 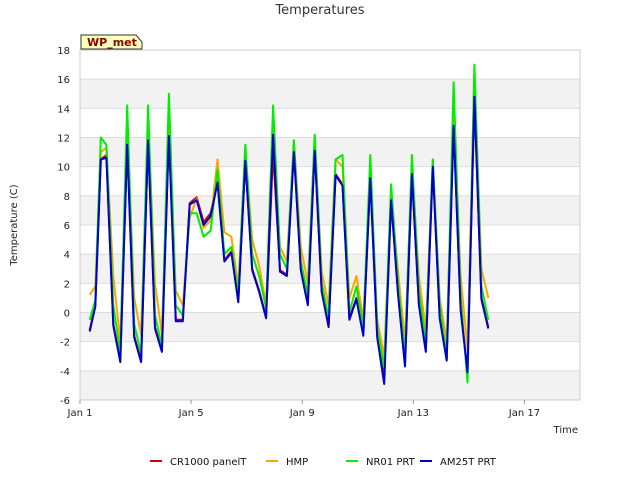 I want to click on y-tick-label: -2, so click(x=65, y=343).